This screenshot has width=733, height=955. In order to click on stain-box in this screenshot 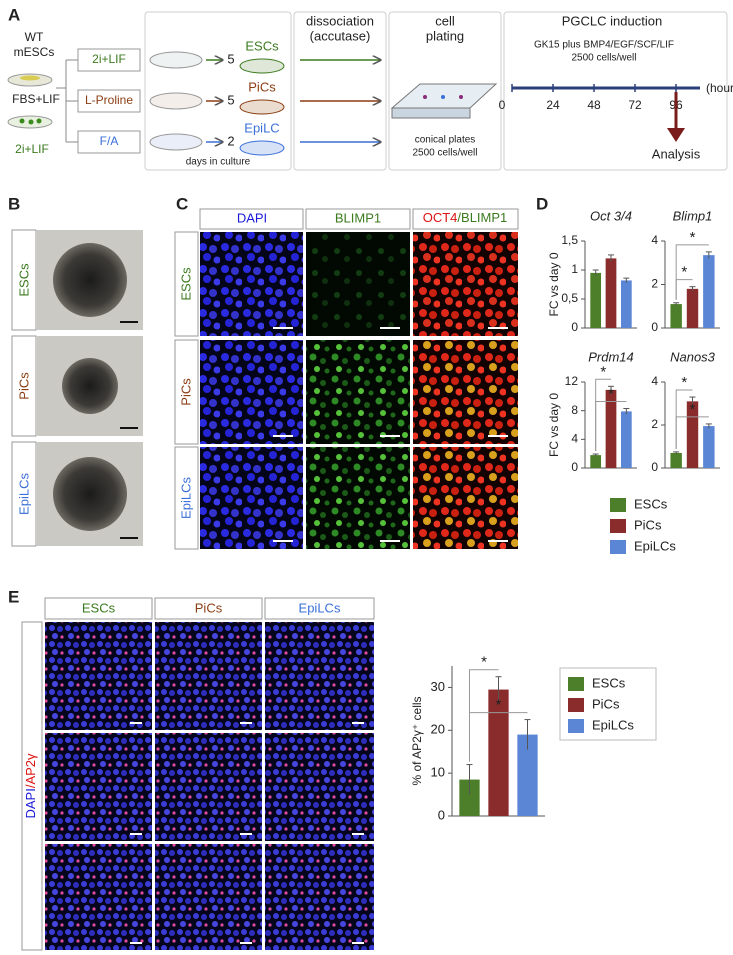, I will do `click(32, 786)`.